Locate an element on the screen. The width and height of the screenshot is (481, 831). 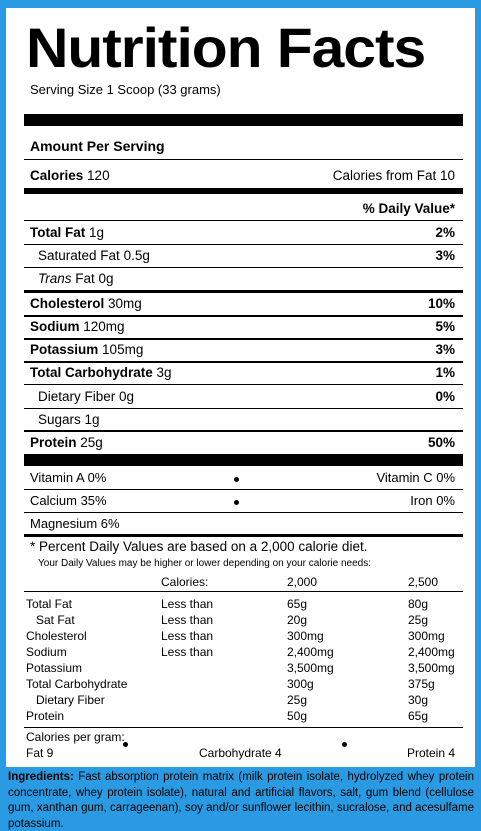
amount-per-serving: Amount Per Serving is located at coordinates (97, 146).